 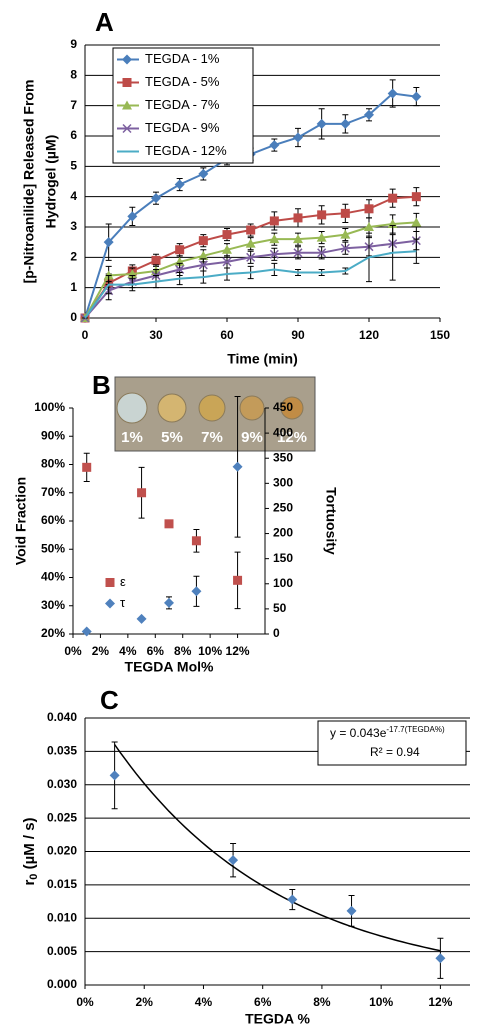 What do you see at coordinates (73, 257) in the screenshot?
I see `y-tick-label: 2` at bounding box center [73, 257].